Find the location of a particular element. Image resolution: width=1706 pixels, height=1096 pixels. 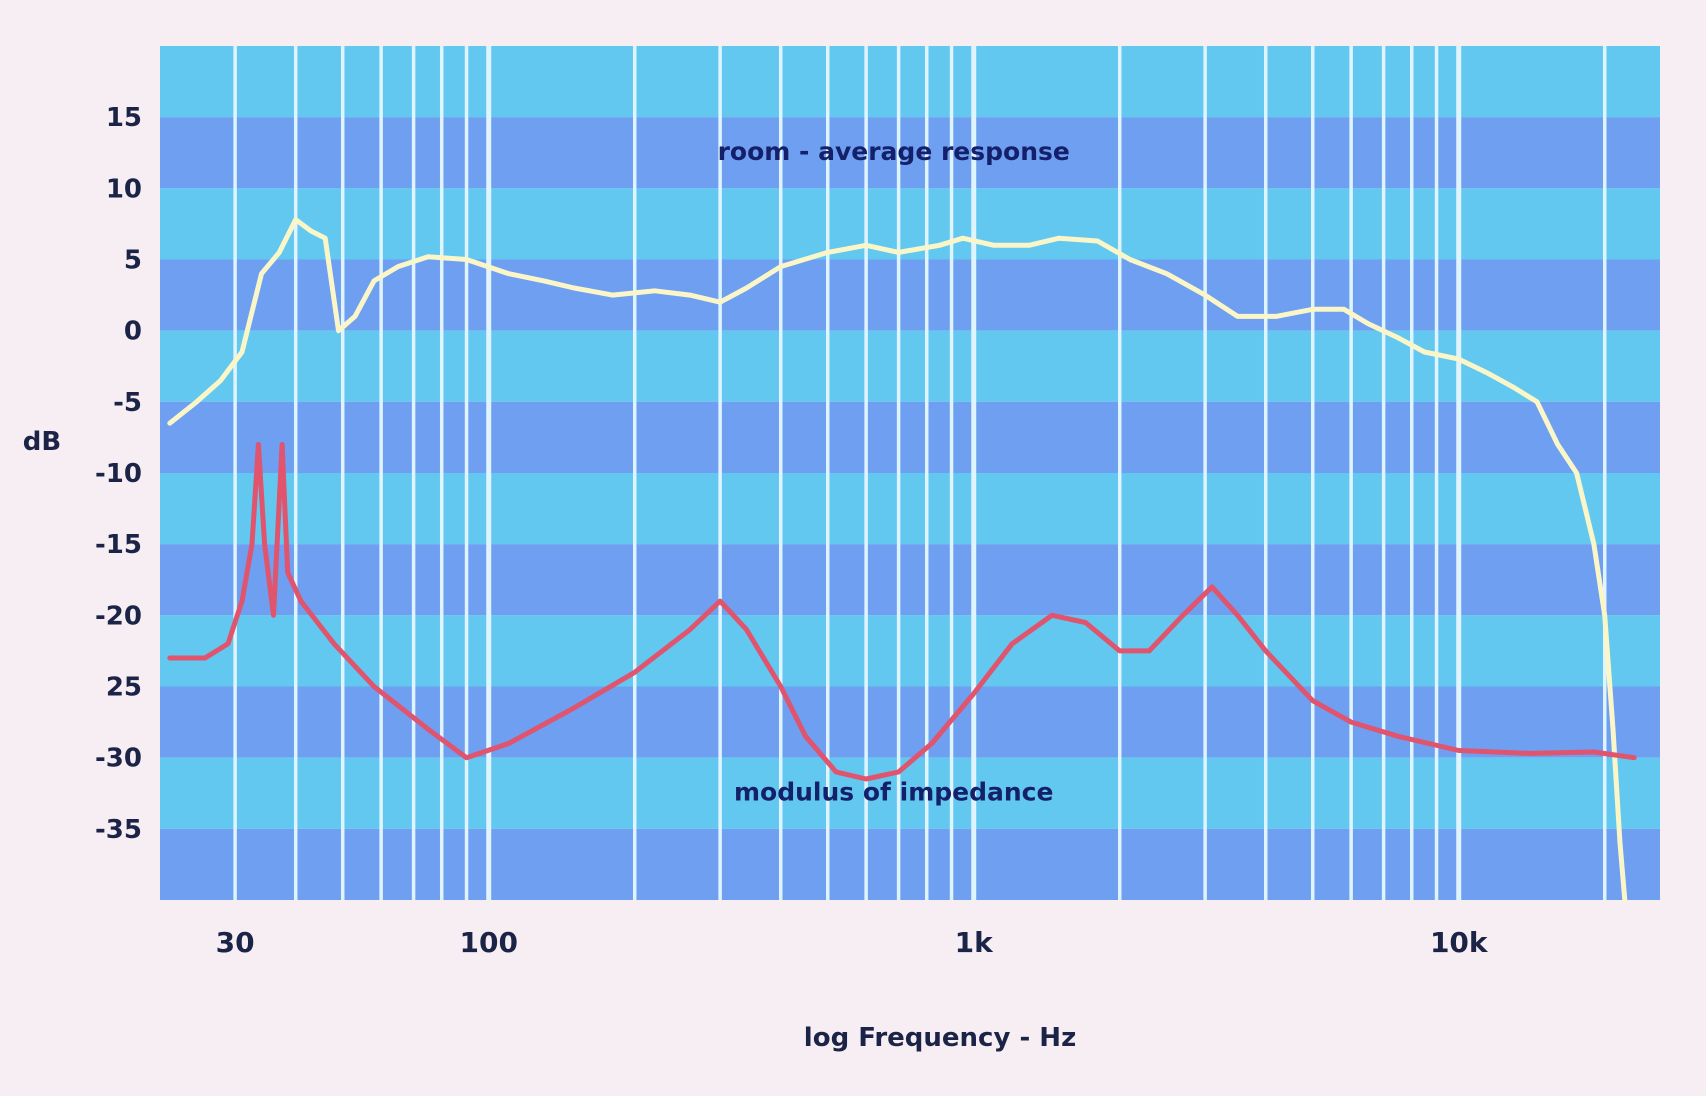

x-tick-label: 30 is located at coordinates (235, 942).